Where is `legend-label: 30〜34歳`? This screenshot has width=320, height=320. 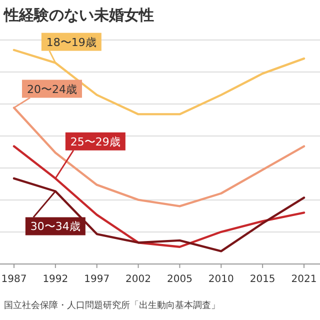 legend-label: 30〜34歳 is located at coordinates (55, 227).